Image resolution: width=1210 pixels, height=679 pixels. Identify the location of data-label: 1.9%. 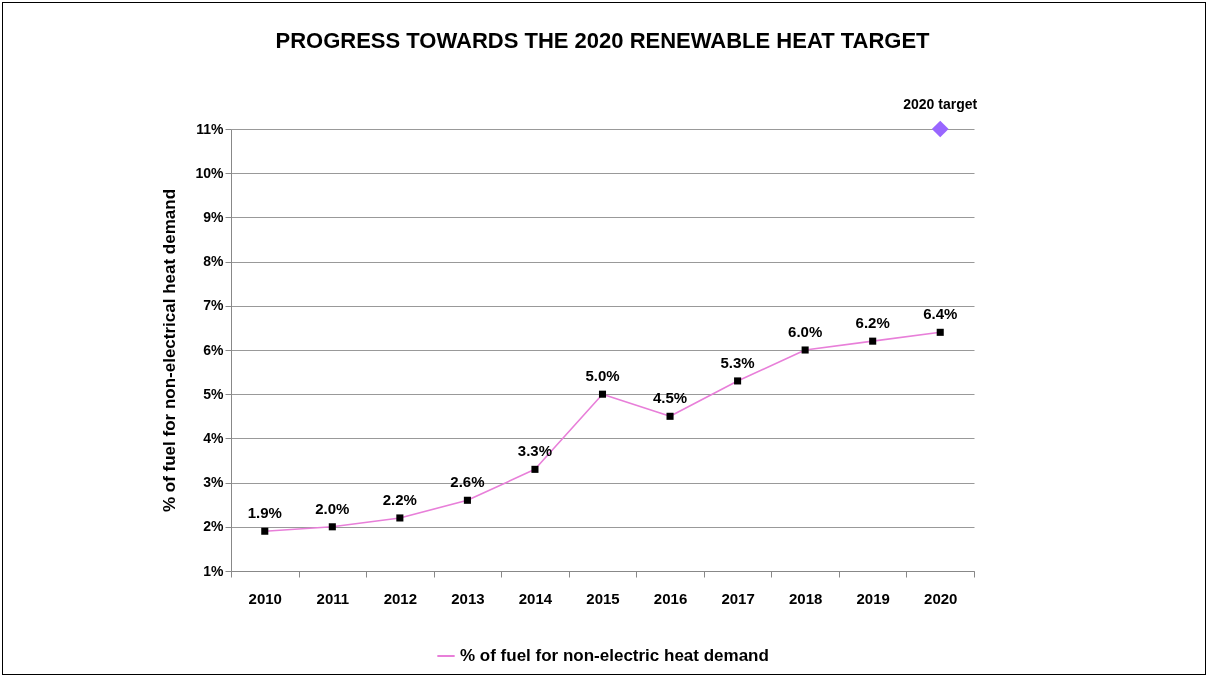
(264, 513).